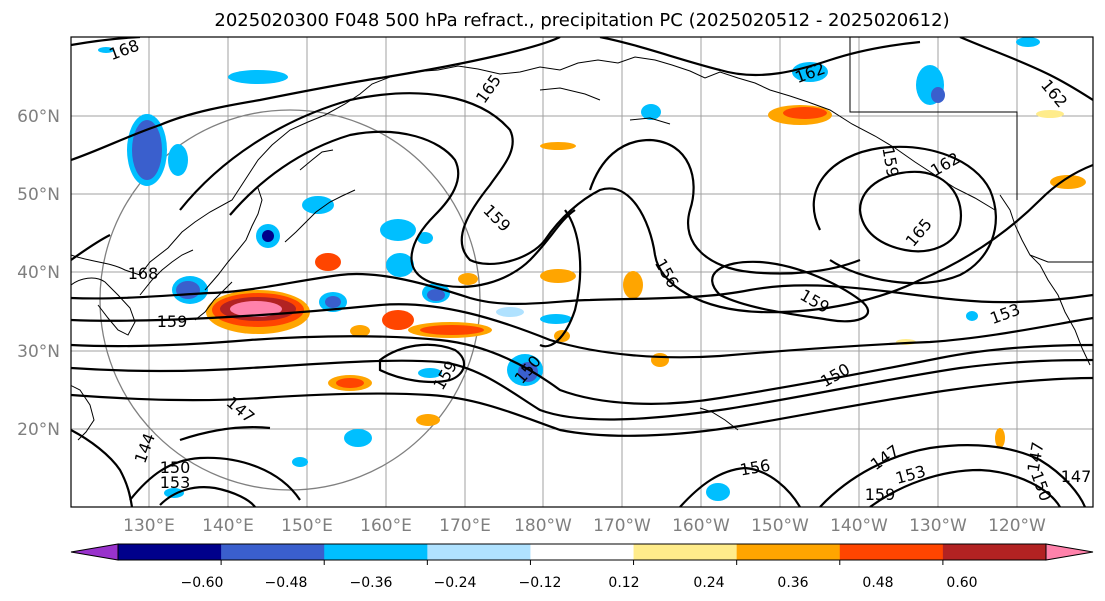 The image size is (1105, 601). Describe the element at coordinates (465, 526) in the screenshot. I see `lon-label-170e: 170°E` at that location.